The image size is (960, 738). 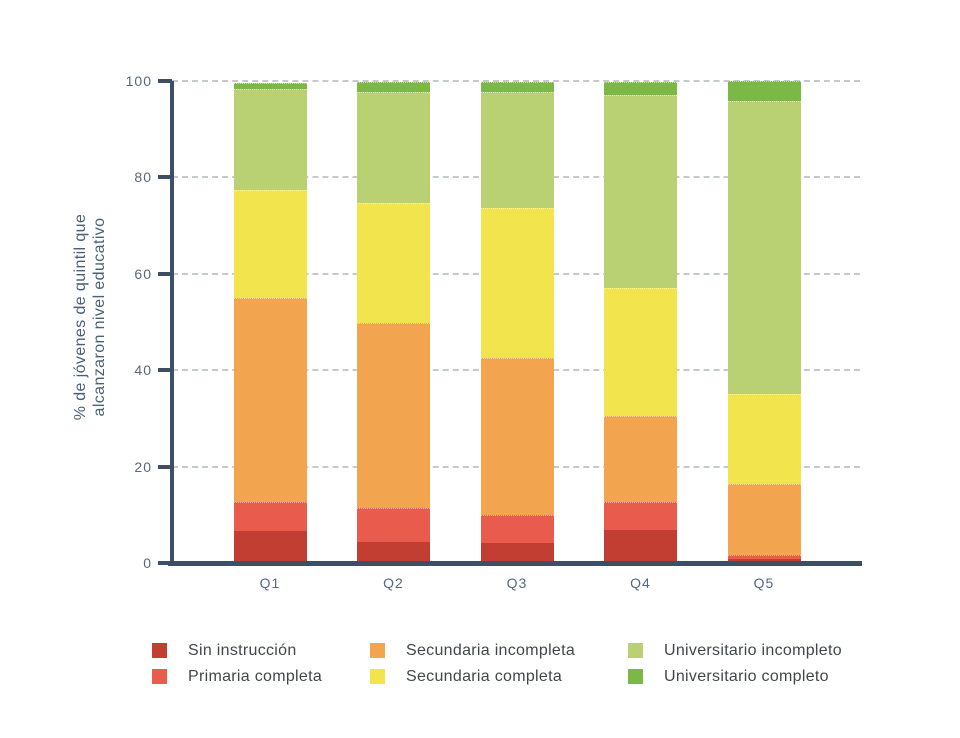 I want to click on legend-item: Secundaria completa, so click(x=499, y=676).